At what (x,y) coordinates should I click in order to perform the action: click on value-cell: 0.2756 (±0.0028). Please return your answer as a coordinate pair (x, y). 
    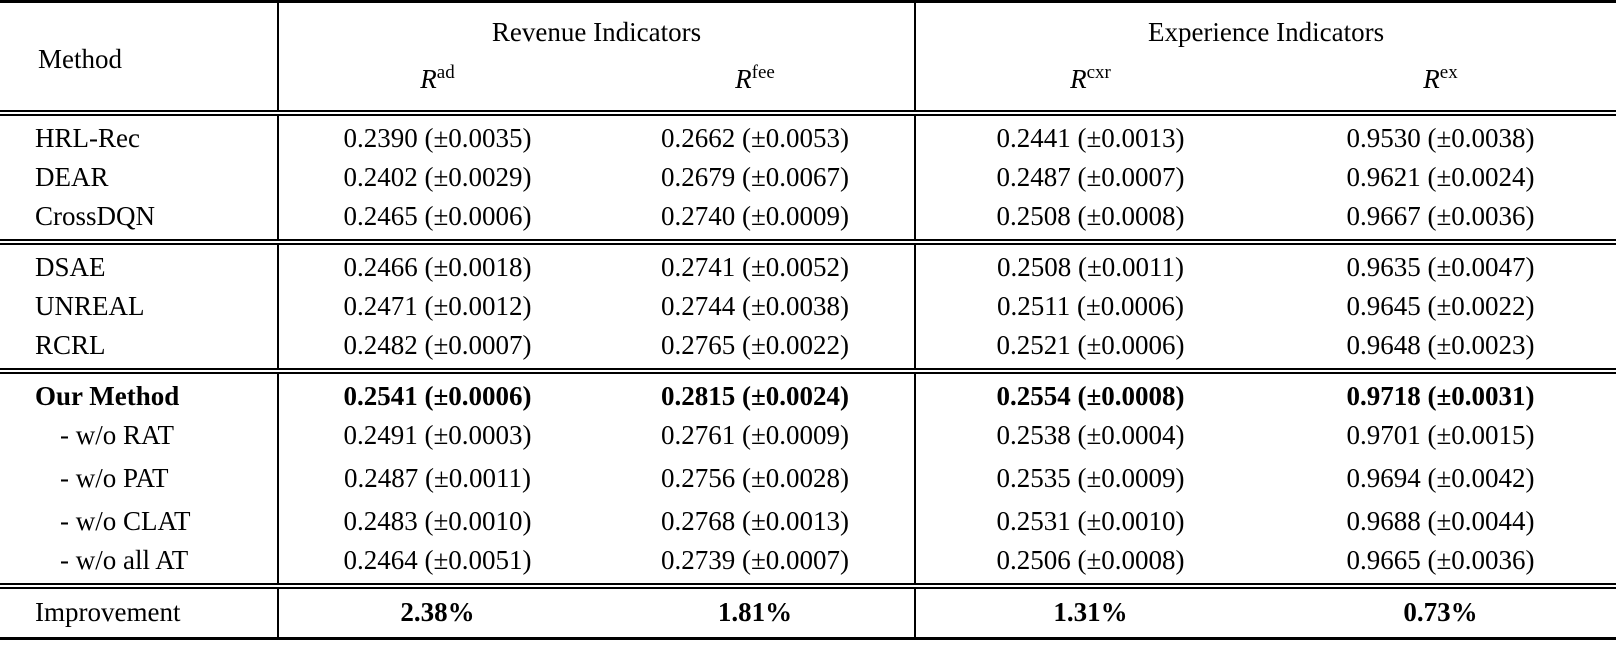
    Looking at the image, I should click on (755, 478).